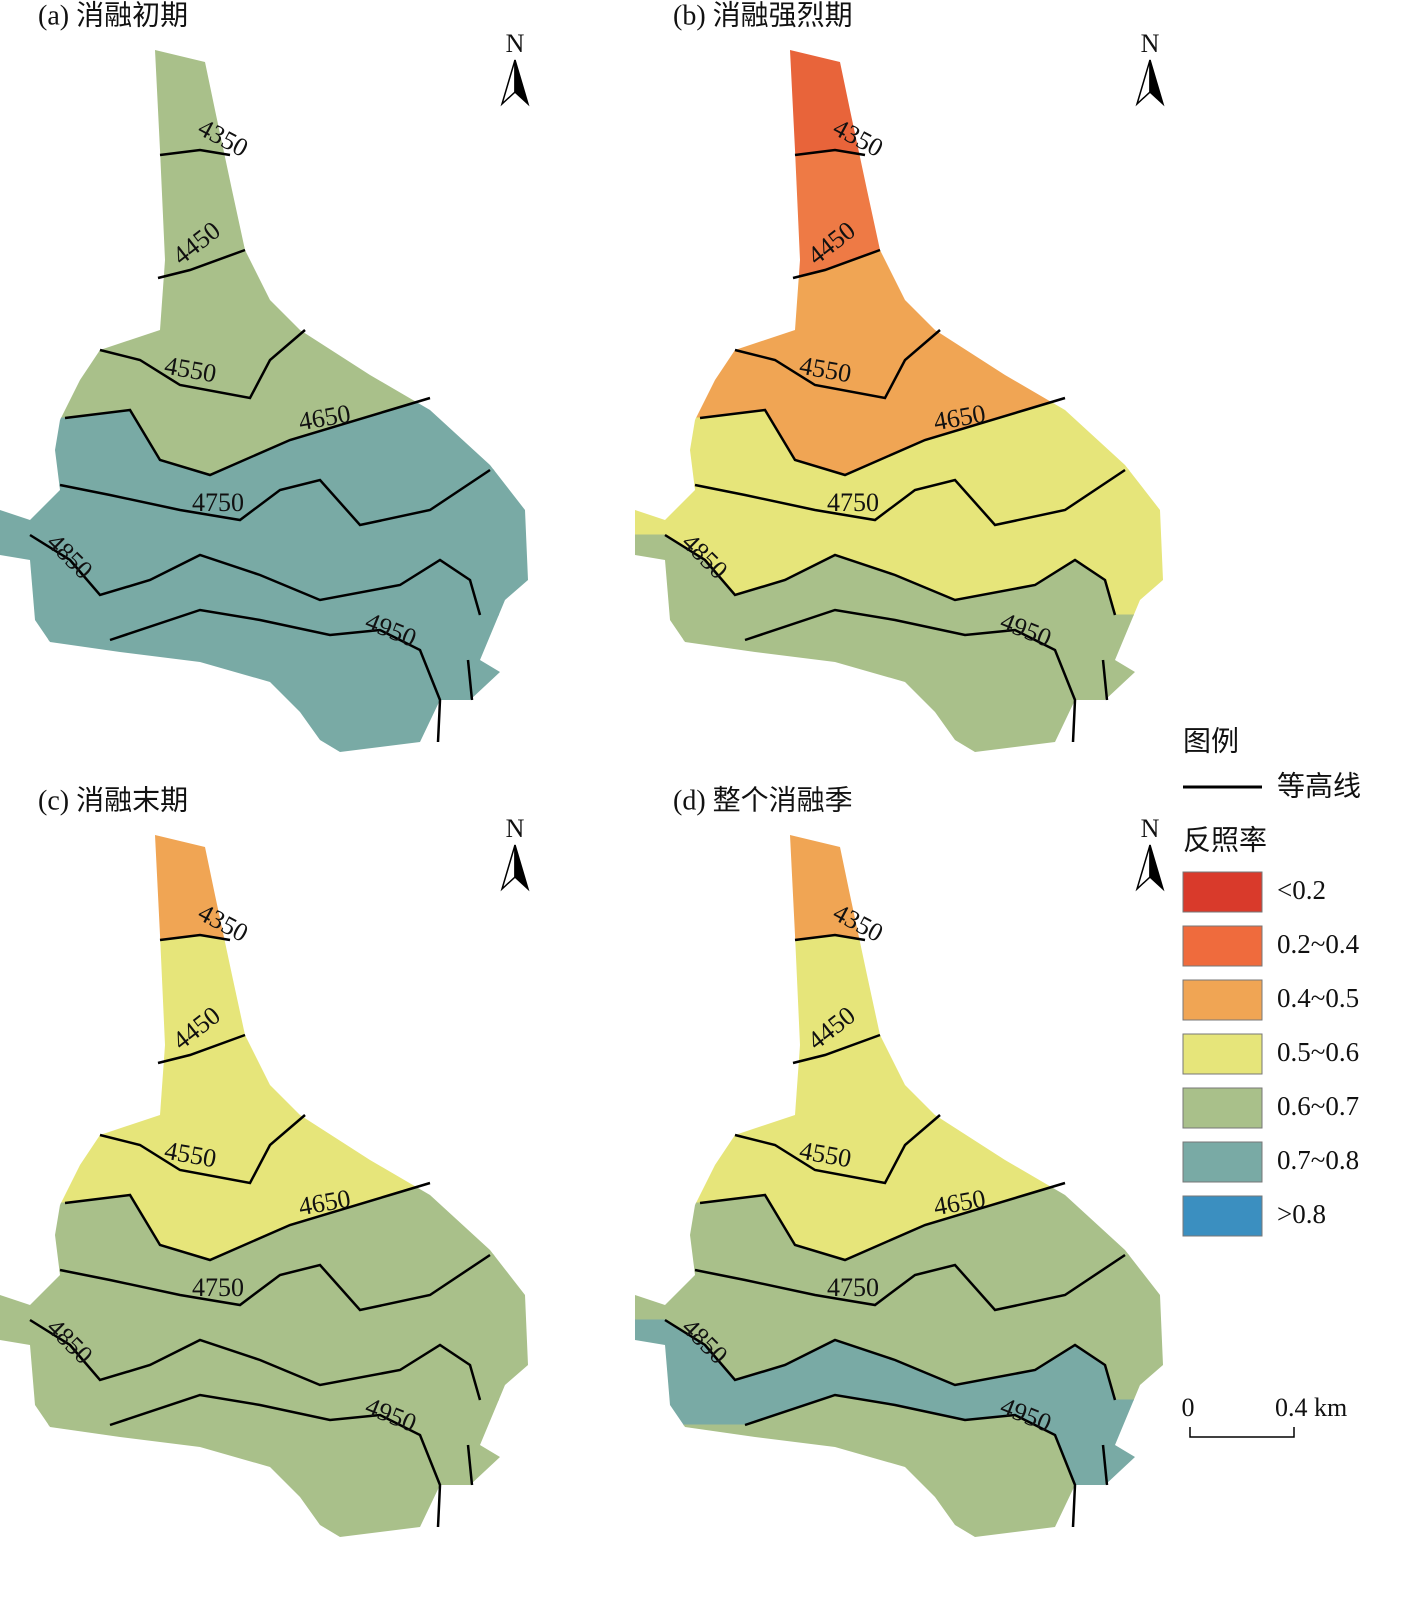 The height and width of the screenshot is (1598, 1402). What do you see at coordinates (113, 15) in the screenshot?
I see `panel-title: (a) 消融初期` at bounding box center [113, 15].